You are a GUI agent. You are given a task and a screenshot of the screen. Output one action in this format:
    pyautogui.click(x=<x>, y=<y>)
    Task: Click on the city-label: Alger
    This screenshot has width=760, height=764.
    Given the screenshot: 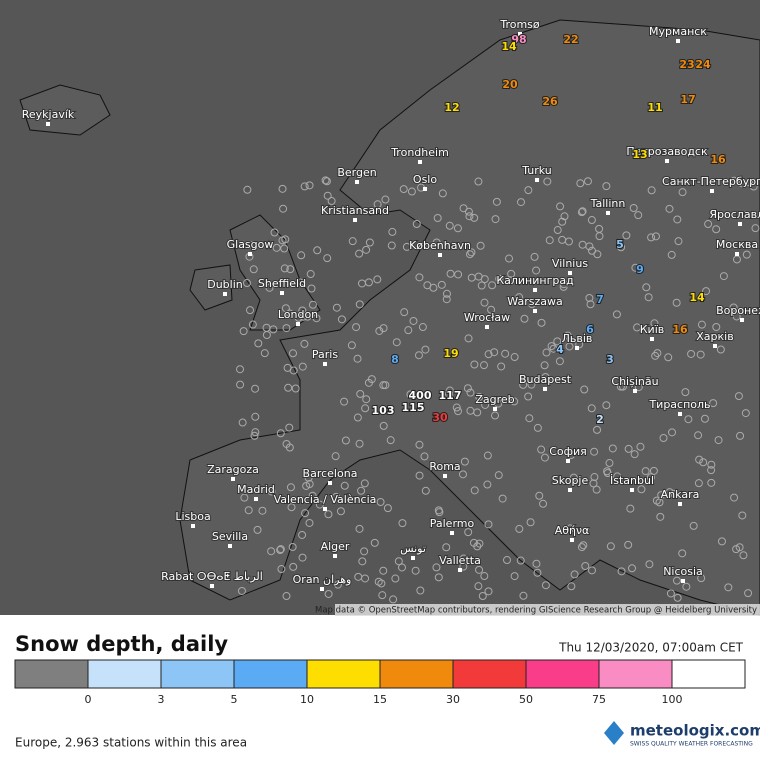 What is the action you would take?
    pyautogui.click(x=335, y=546)
    